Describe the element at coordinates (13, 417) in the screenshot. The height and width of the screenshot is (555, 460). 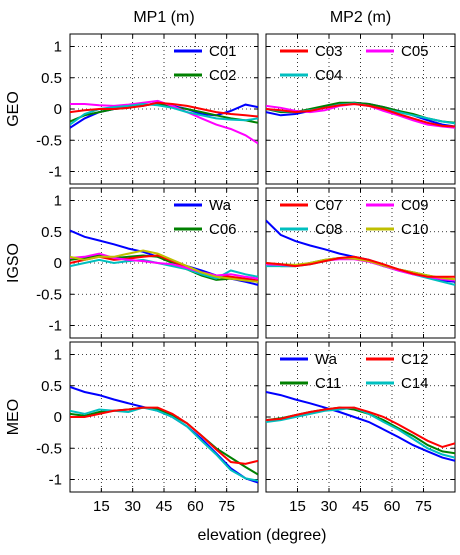
I see `row-label: MEO` at that location.